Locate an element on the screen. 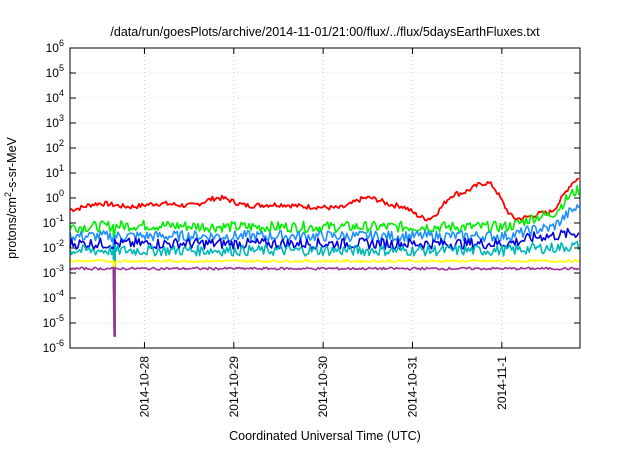 The height and width of the screenshot is (453, 640). y-tick-label: 10⁴ is located at coordinates (55, 96).